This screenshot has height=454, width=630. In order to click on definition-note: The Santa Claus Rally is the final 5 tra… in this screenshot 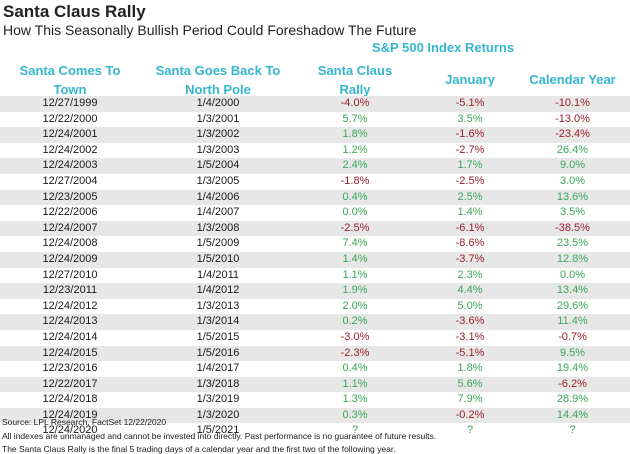, I will do `click(199, 449)`.